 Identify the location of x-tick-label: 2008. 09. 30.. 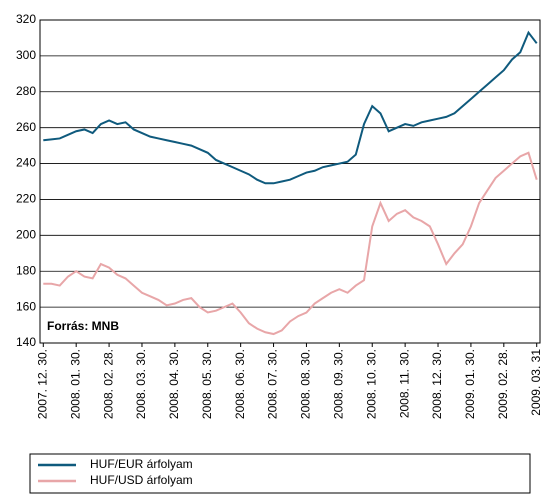
(339, 384).